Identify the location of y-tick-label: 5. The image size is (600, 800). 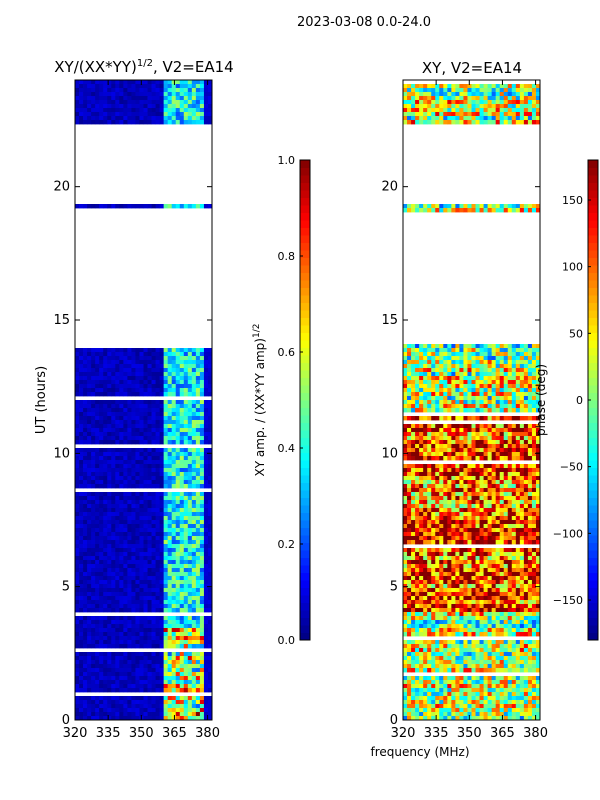
(66, 587).